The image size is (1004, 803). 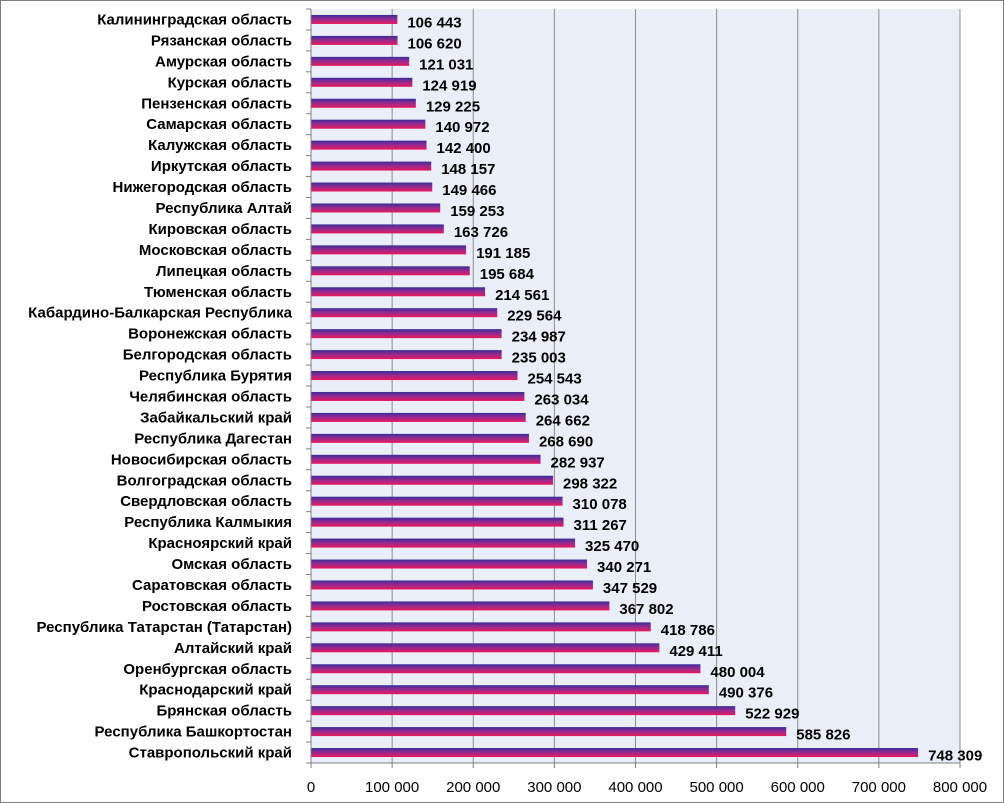 What do you see at coordinates (221, 229) in the screenshot?
I see `category-label-10: Кировская область` at bounding box center [221, 229].